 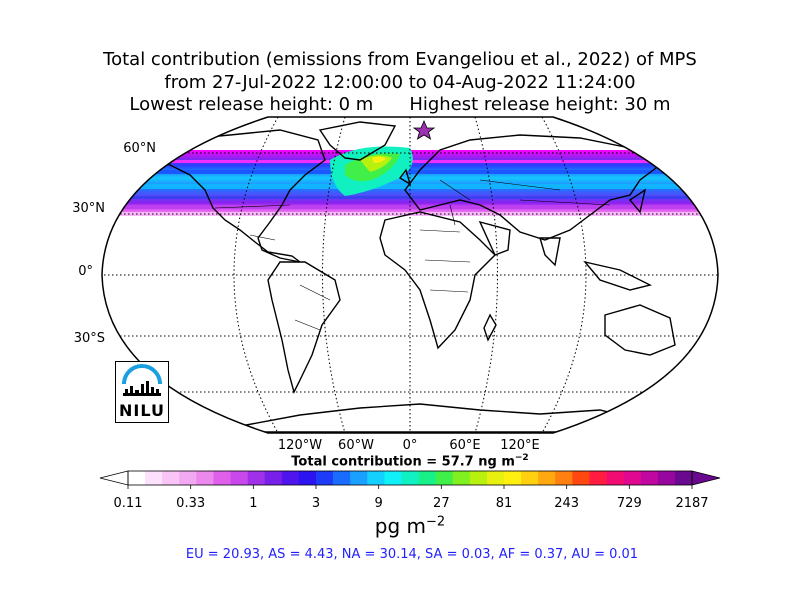 What do you see at coordinates (378, 503) in the screenshot?
I see `colorbar-tick-label: 9` at bounding box center [378, 503].